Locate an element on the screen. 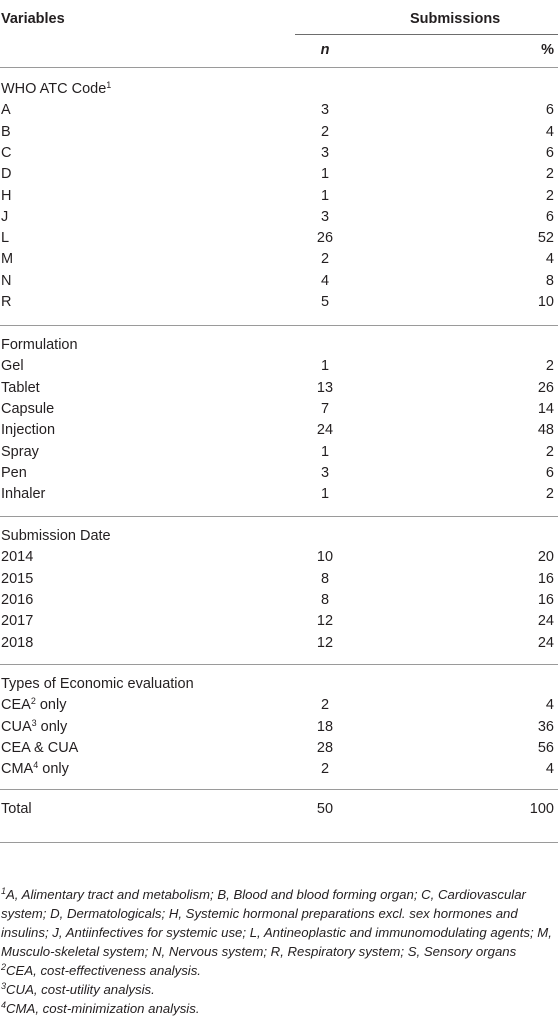 This screenshot has height=1018, width=558. row-label: C is located at coordinates (6, 152).